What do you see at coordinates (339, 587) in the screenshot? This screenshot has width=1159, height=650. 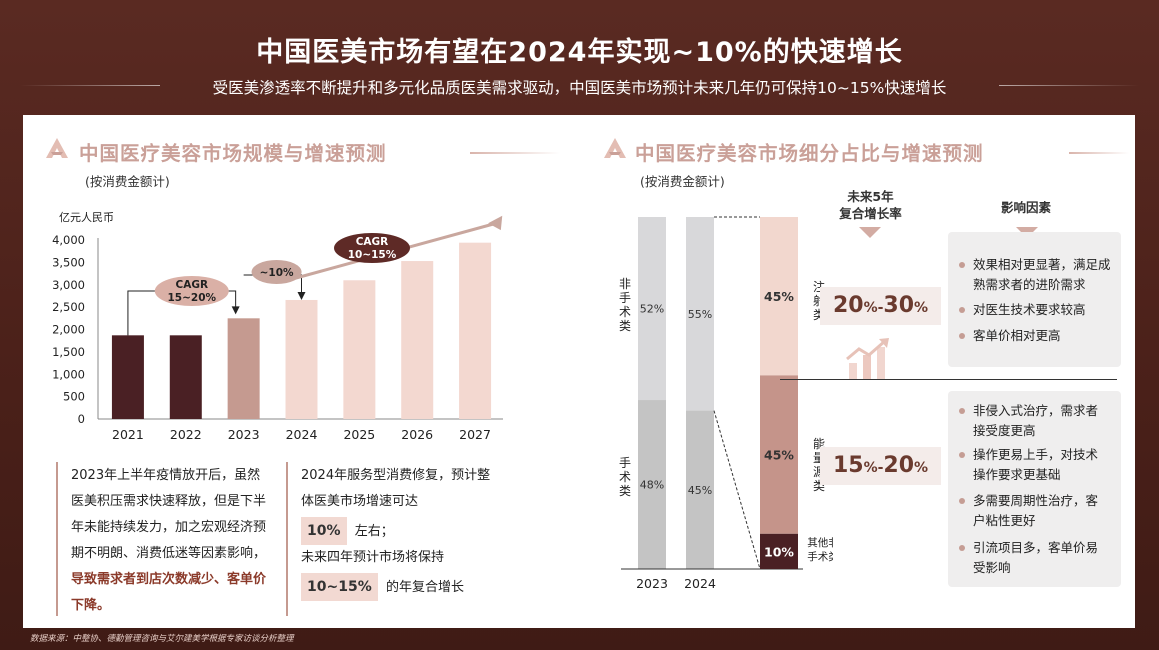 I see `badge-10-15pct: 10~15%` at bounding box center [339, 587].